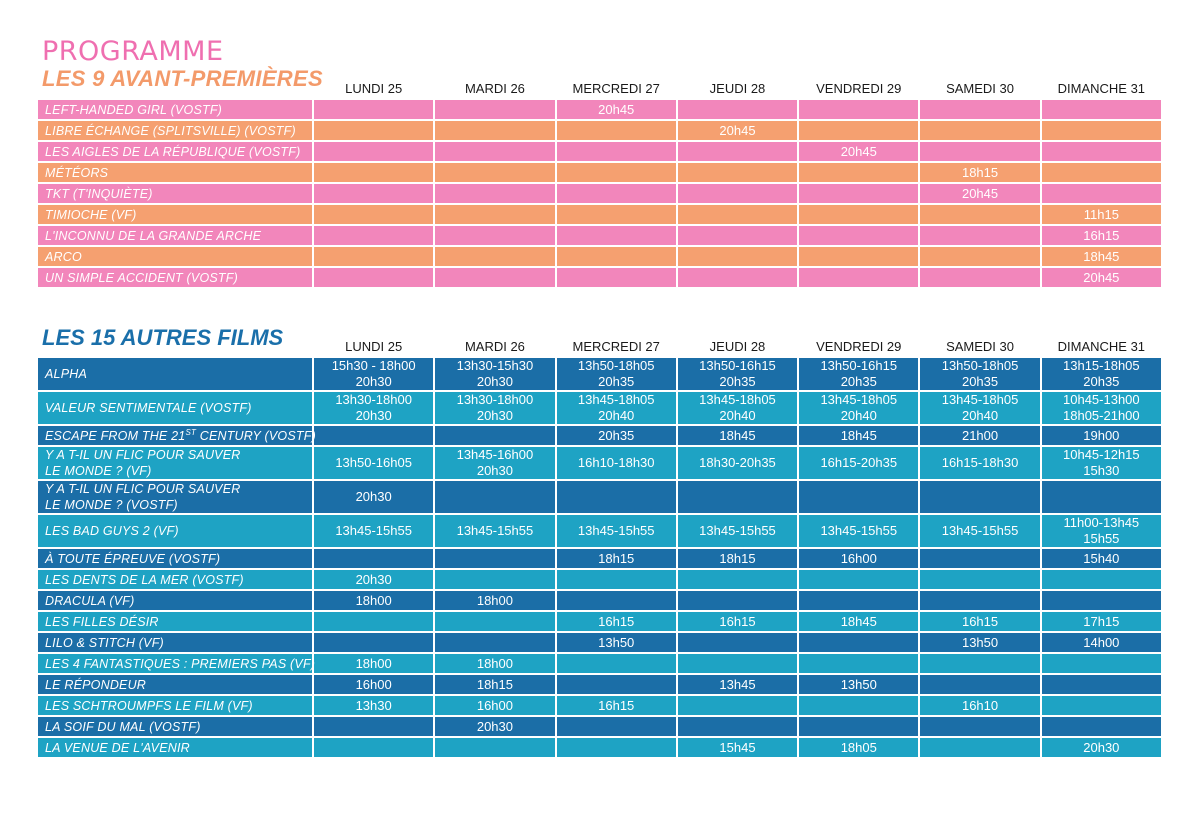 The height and width of the screenshot is (835, 1200). I want to click on showtime: 17h15, so click(1101, 621).